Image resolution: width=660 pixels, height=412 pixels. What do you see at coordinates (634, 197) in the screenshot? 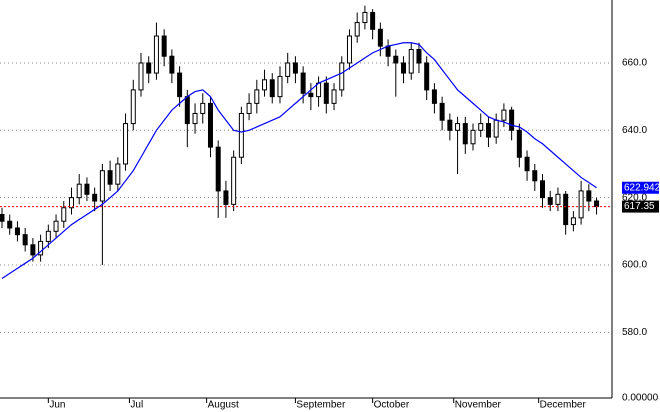
I see `y-tick-label: 620.0` at bounding box center [634, 197].